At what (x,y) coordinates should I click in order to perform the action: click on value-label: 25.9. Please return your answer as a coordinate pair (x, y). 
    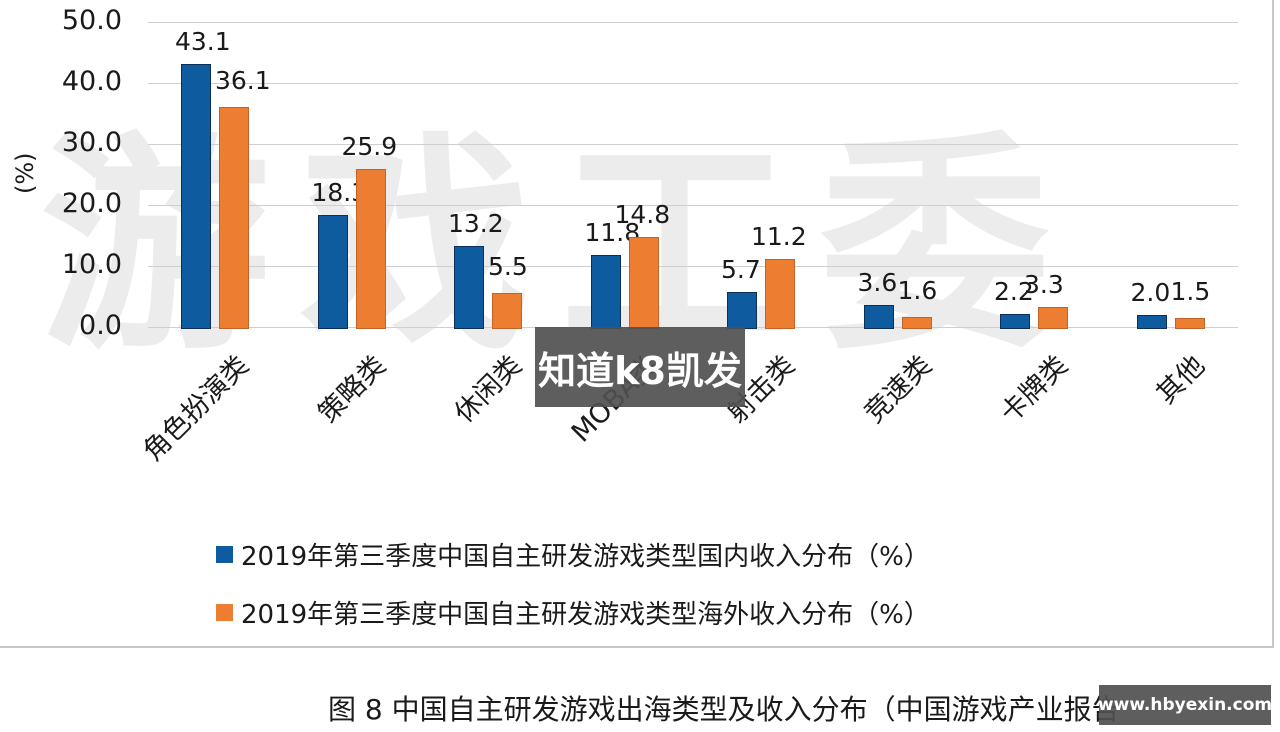
    Looking at the image, I should click on (369, 146).